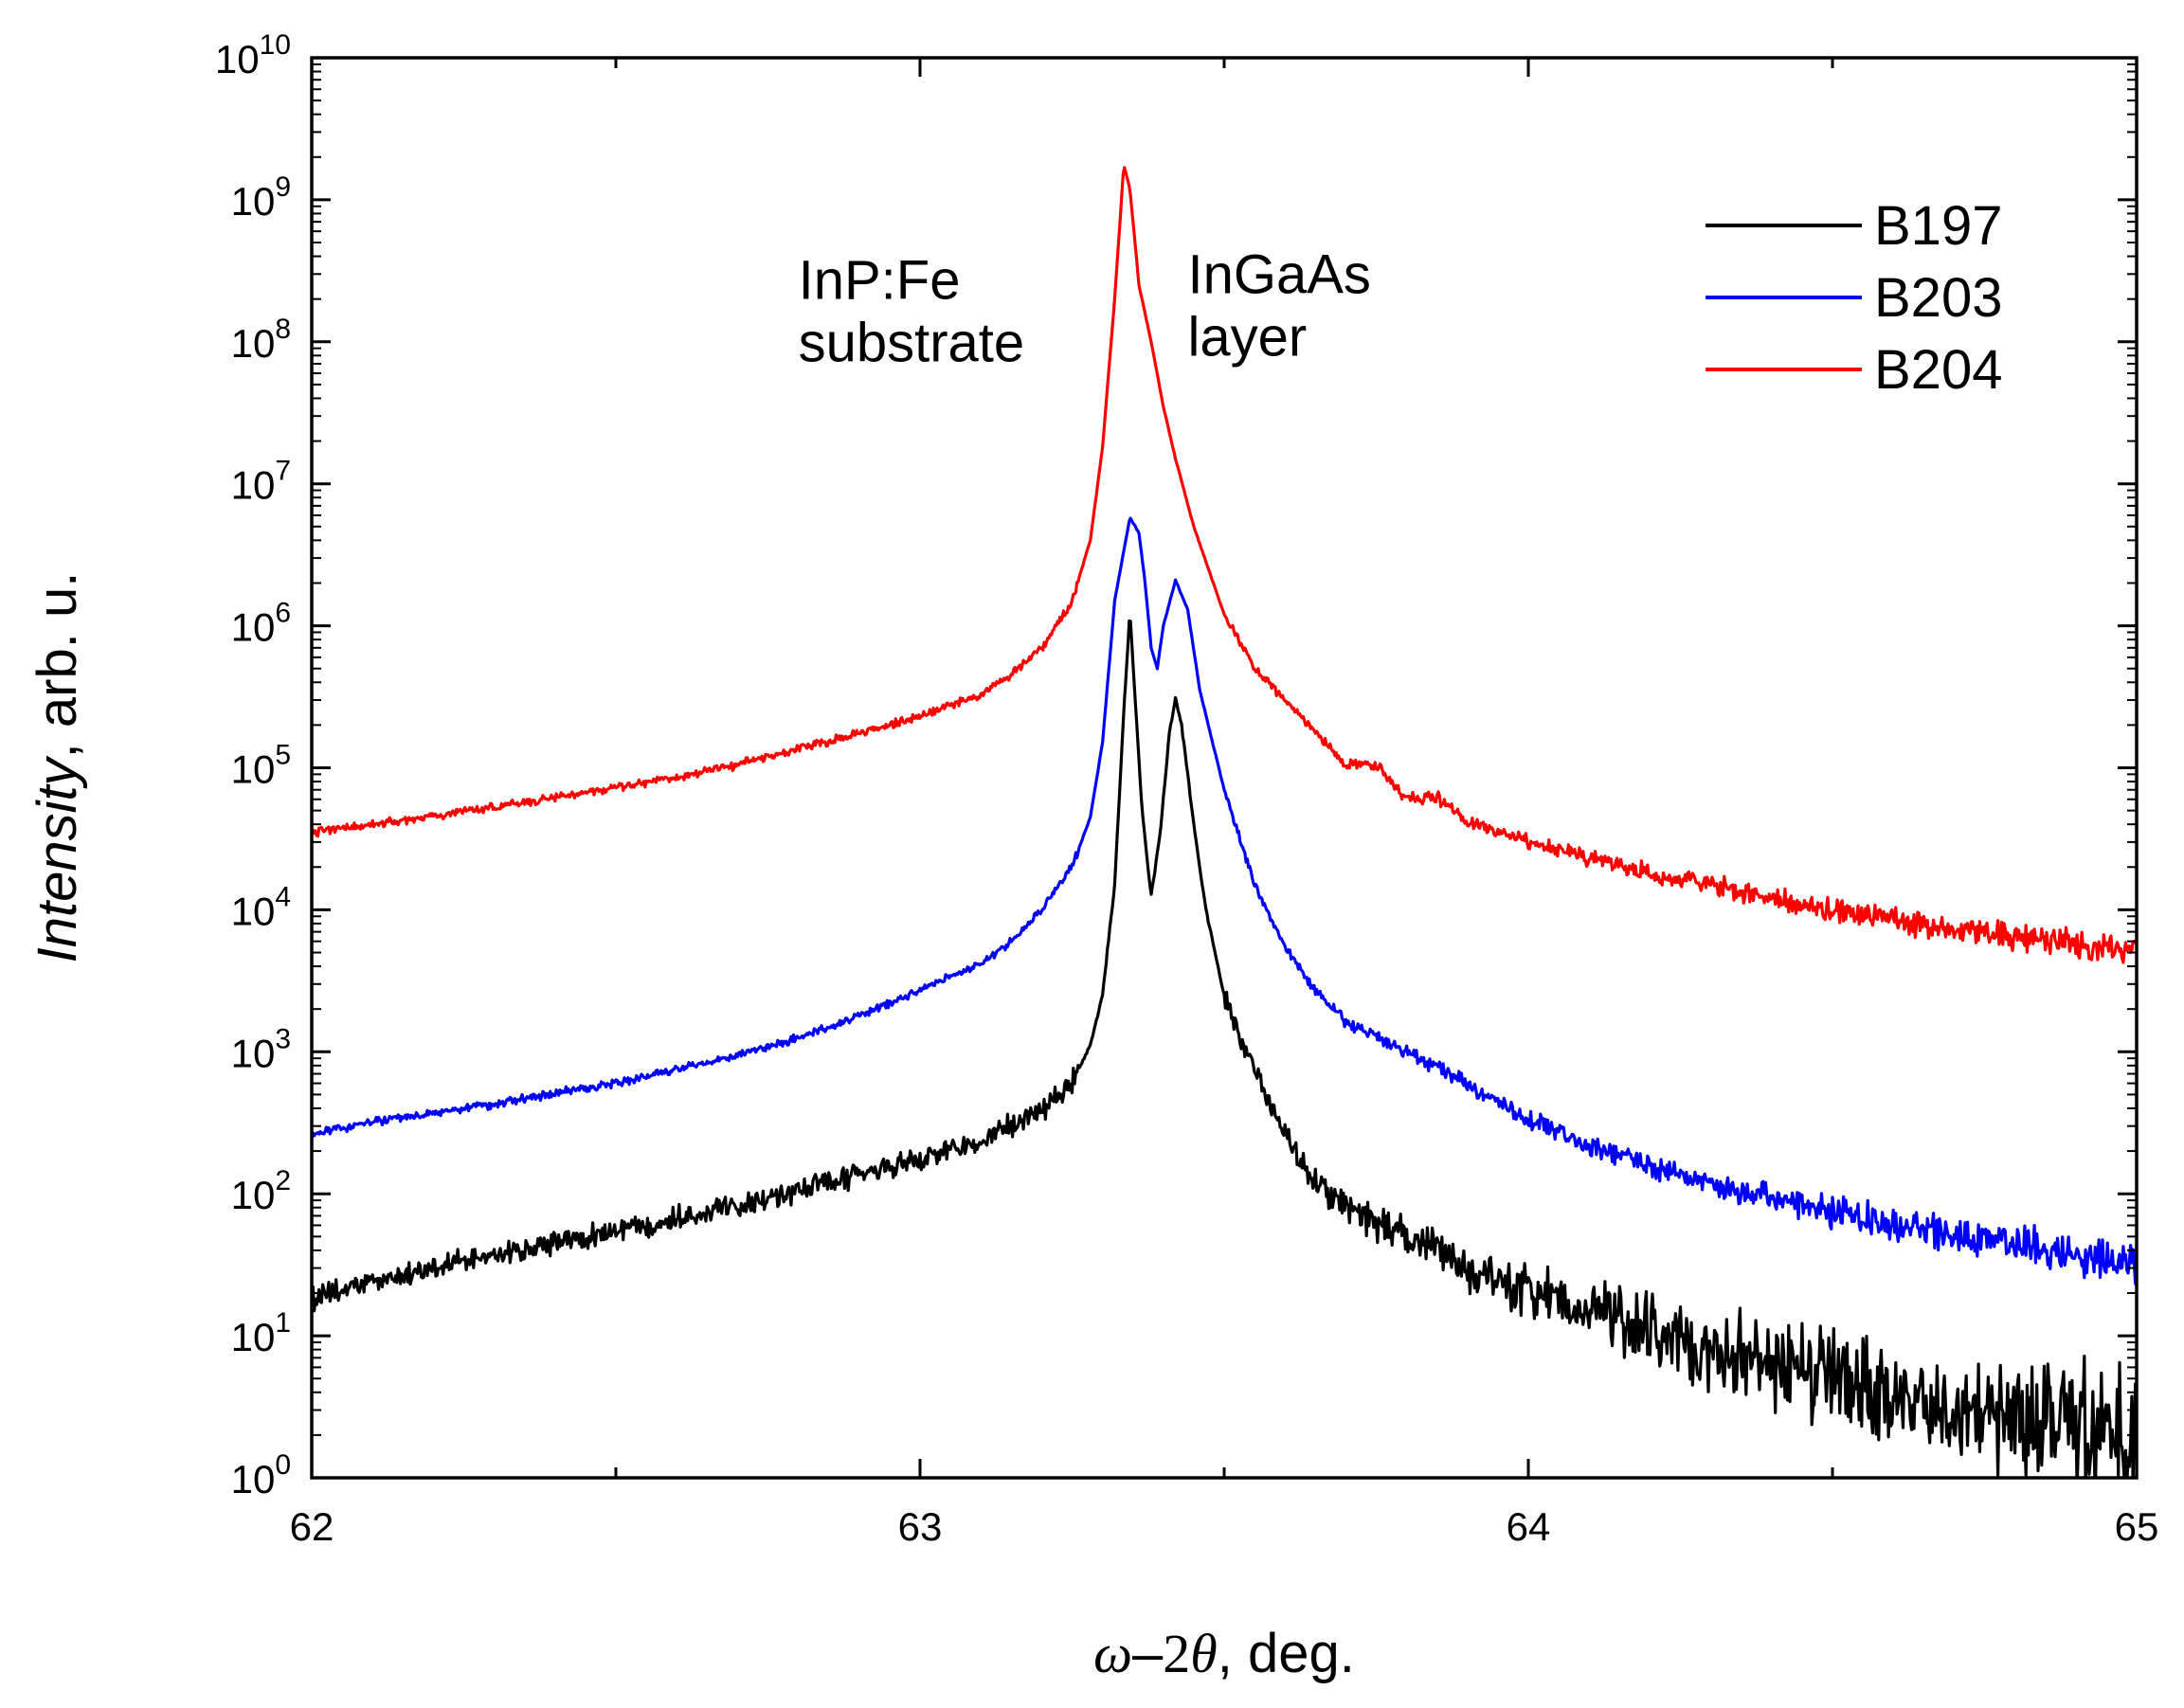 The height and width of the screenshot is (1708, 2184). I want to click on annotations: InP:Fe substrate InGaAs layer, so click(1085, 308).